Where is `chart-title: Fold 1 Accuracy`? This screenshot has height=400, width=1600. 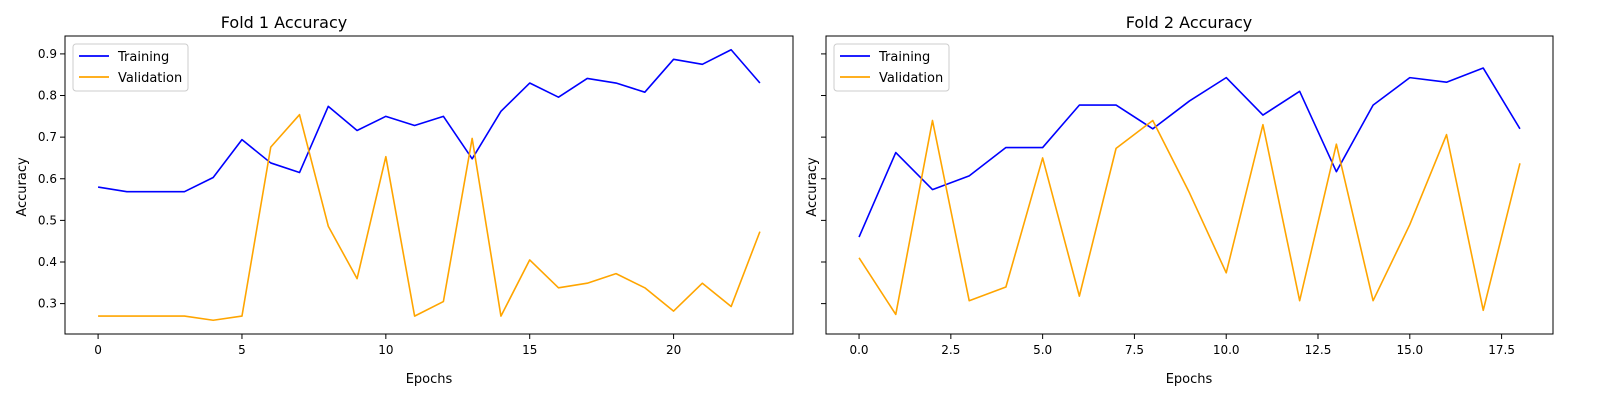
chart-title: Fold 1 Accuracy is located at coordinates (284, 22).